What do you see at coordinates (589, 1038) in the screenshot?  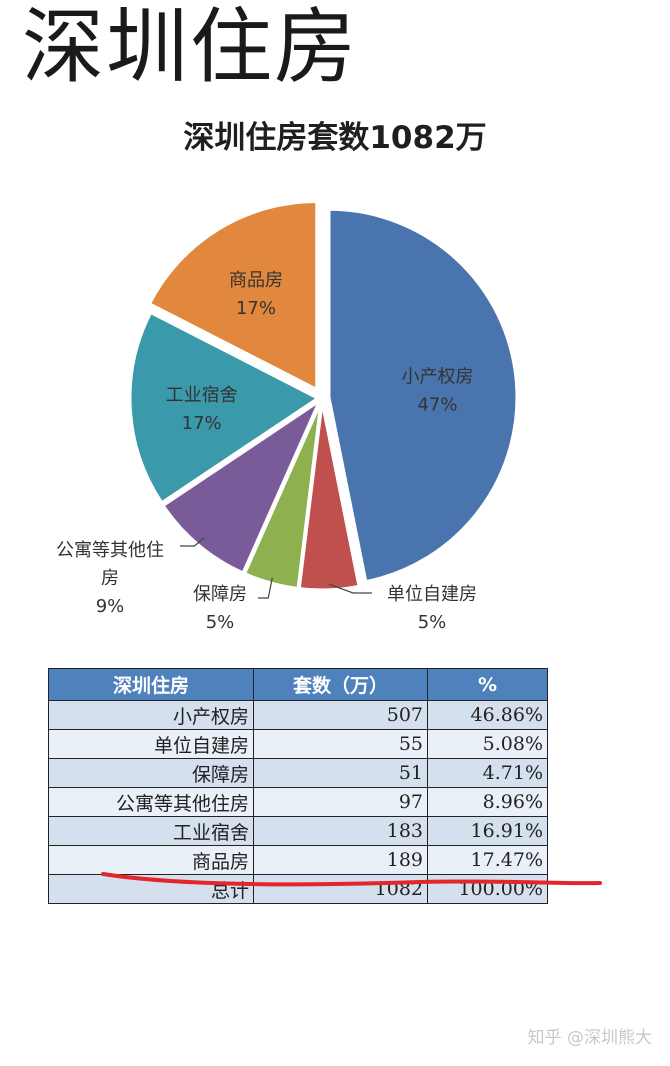 I see `watermark: 知乎 @深圳熊大` at bounding box center [589, 1038].